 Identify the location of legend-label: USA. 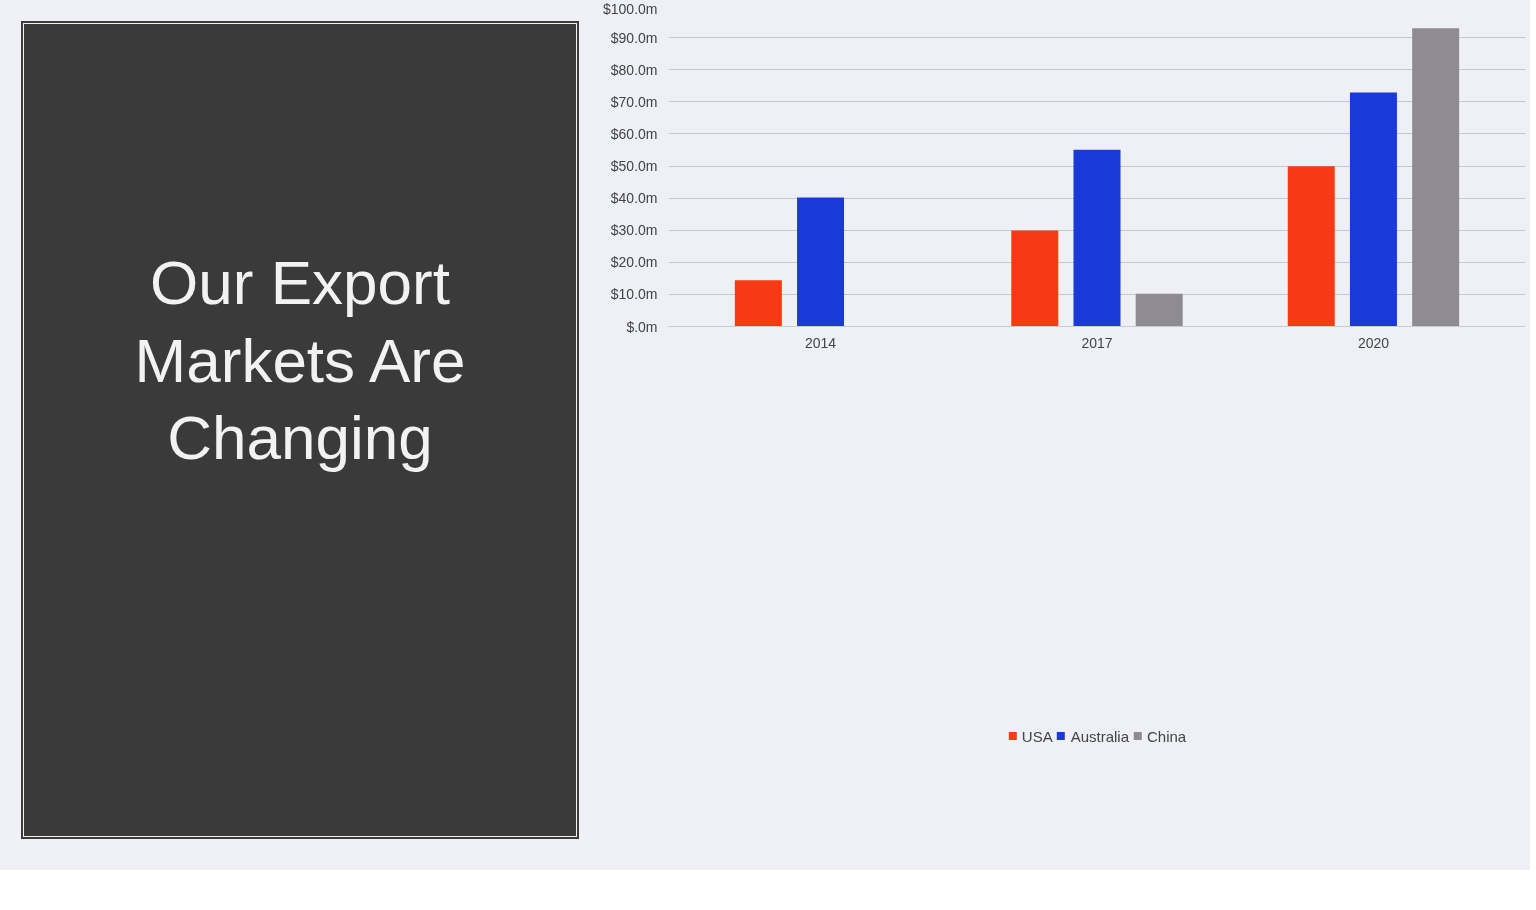
(1037, 736).